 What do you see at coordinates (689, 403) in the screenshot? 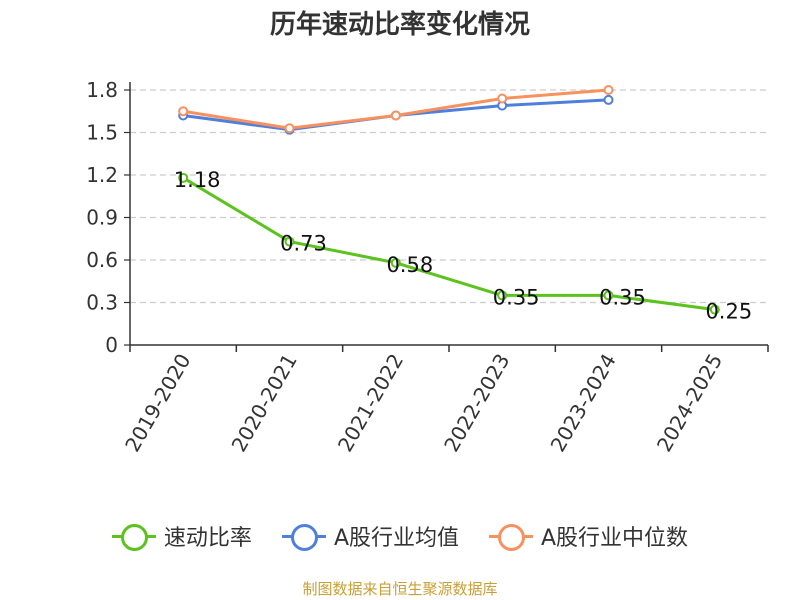
I see `x-tick-label: 2024-2025` at bounding box center [689, 403].